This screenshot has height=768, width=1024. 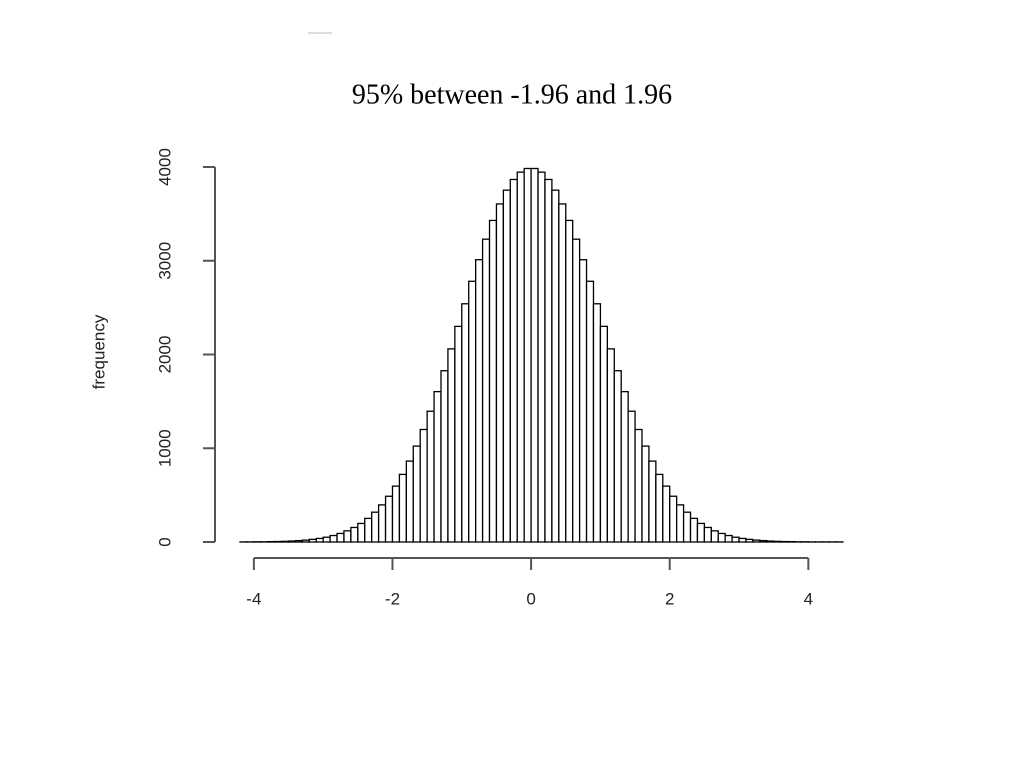 What do you see at coordinates (164, 355) in the screenshot?
I see `y-tick-label: 2000` at bounding box center [164, 355].